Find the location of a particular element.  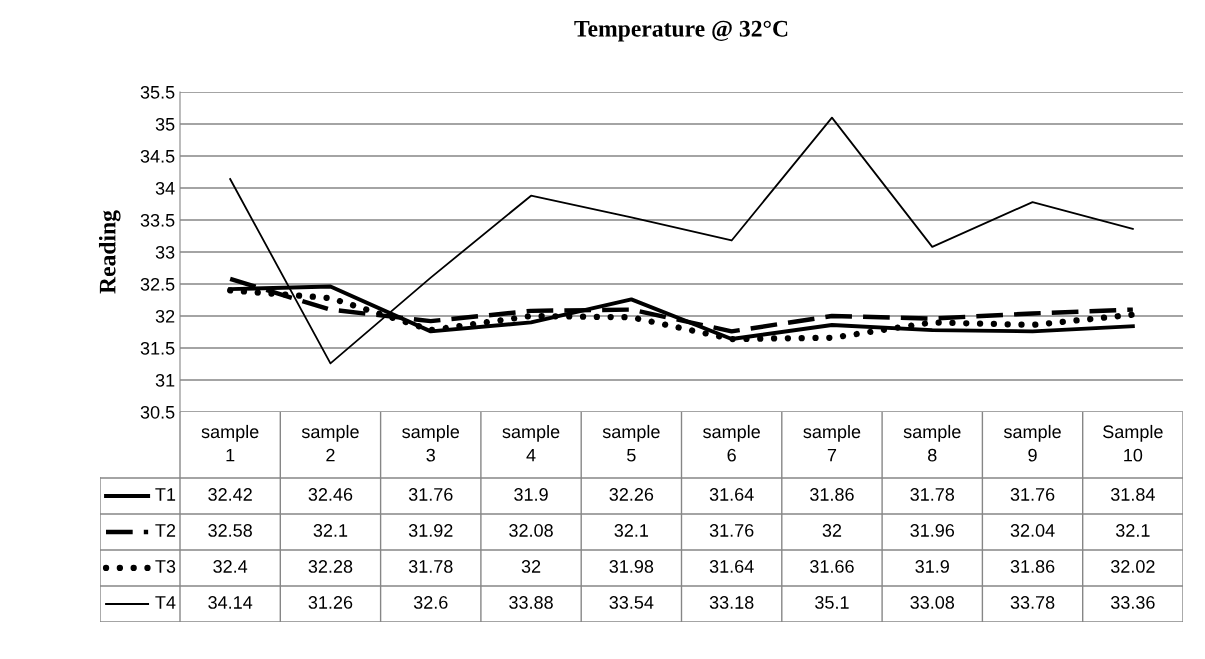

data-label: 32.26 is located at coordinates (631, 494).